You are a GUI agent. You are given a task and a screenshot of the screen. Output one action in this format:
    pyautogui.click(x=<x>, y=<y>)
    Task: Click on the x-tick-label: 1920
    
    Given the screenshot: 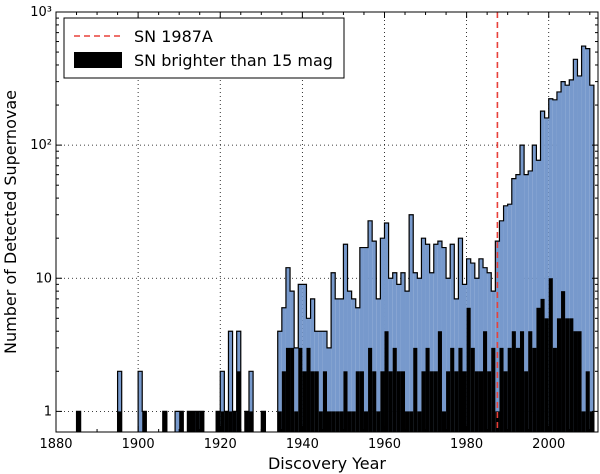 What is the action you would take?
    pyautogui.click(x=220, y=444)
    